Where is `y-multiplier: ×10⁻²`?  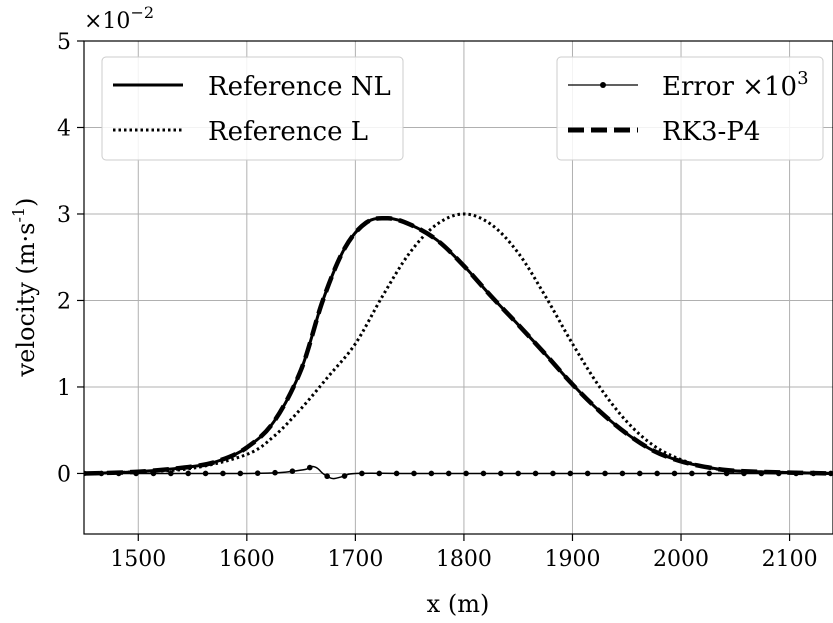
y-multiplier: ×10⁻² is located at coordinates (119, 18).